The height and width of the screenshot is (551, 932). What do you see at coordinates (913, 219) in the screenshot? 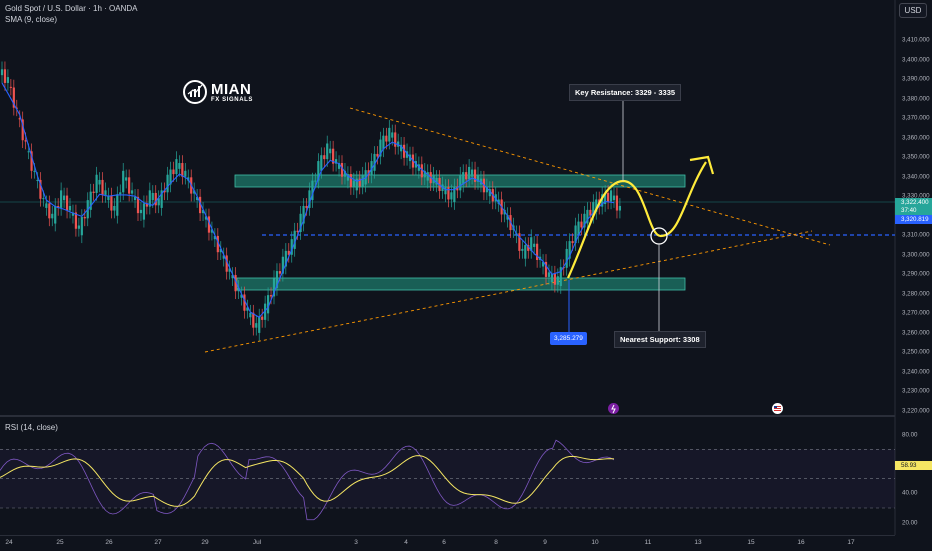
I see `sma-value-tag: 3,320.819` at bounding box center [913, 219].